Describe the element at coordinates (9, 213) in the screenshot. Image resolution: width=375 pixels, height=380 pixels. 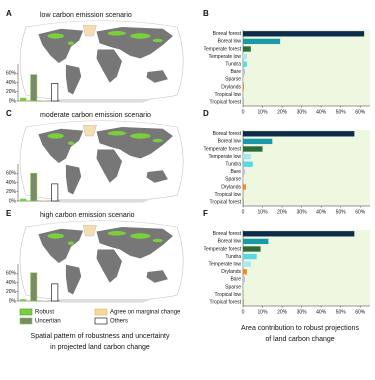
I see `panel-letter: E` at that location.